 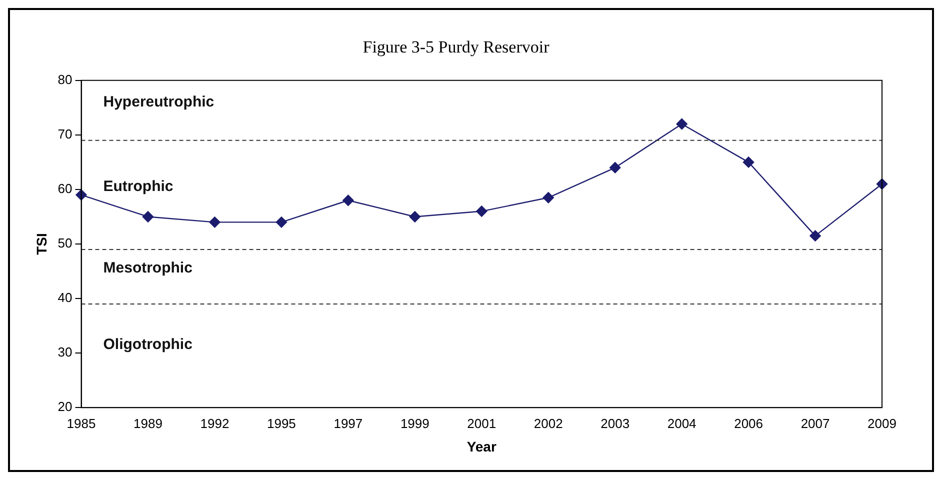 I want to click on x-tick-label: 1999, so click(x=415, y=423).